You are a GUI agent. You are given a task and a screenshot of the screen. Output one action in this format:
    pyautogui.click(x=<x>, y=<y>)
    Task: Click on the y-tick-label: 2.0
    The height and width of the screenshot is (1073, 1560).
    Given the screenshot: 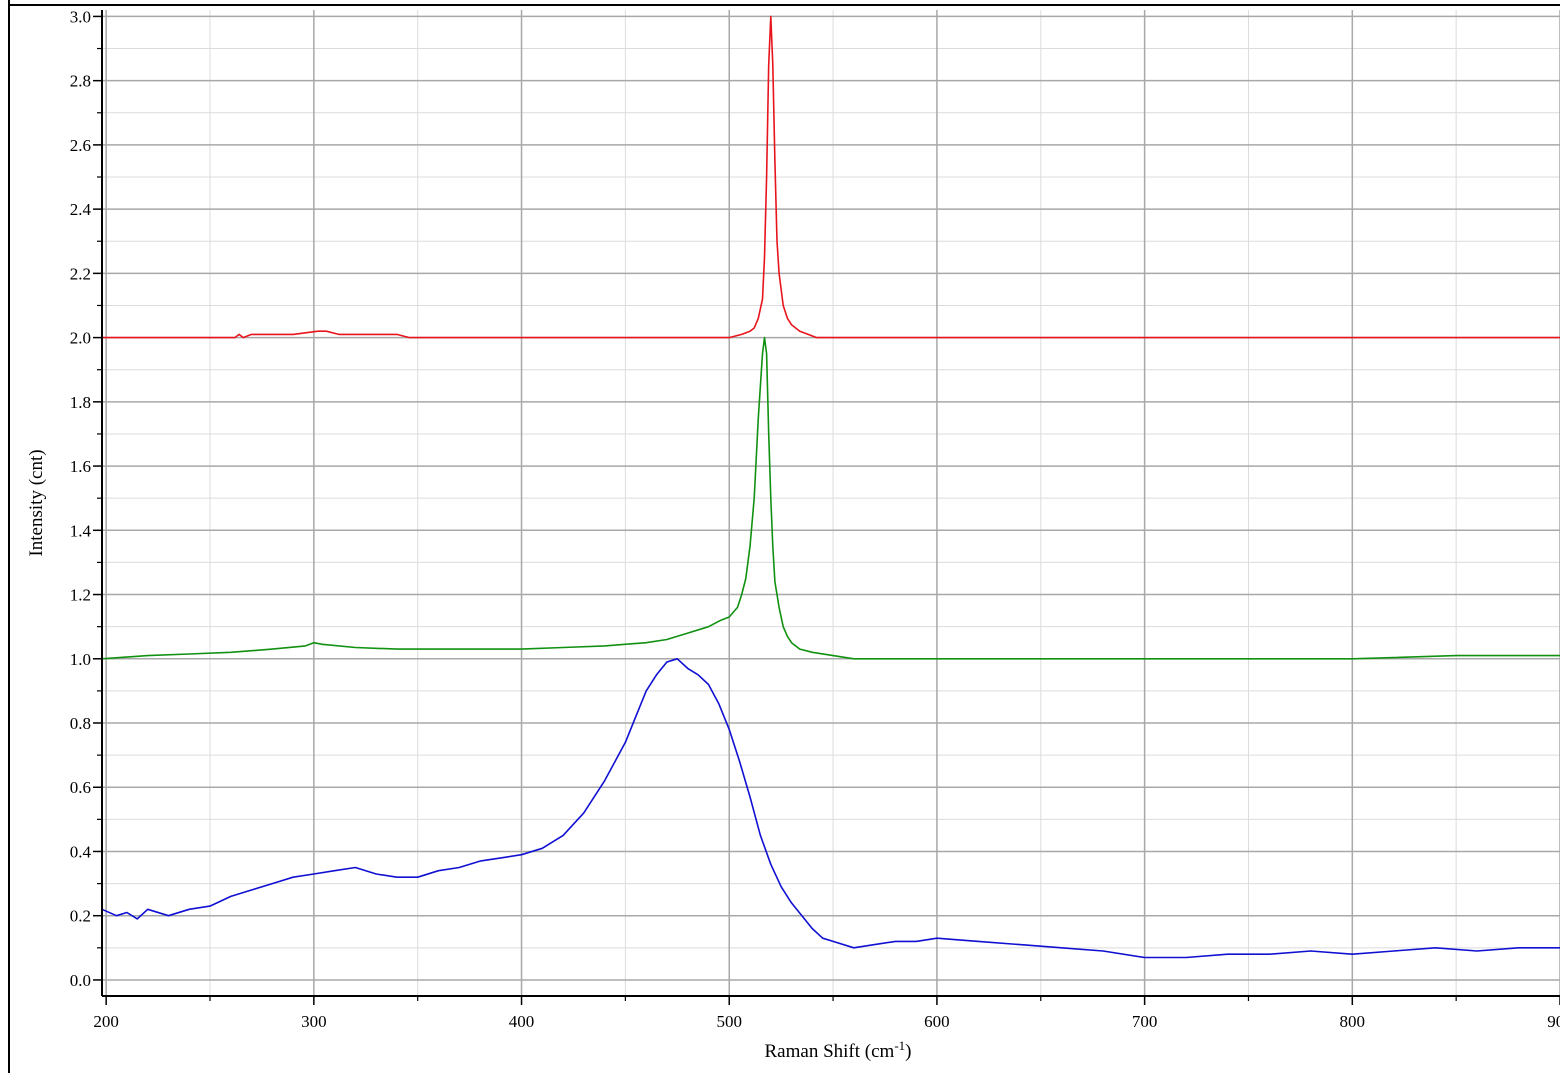 What is the action you would take?
    pyautogui.click(x=80, y=338)
    